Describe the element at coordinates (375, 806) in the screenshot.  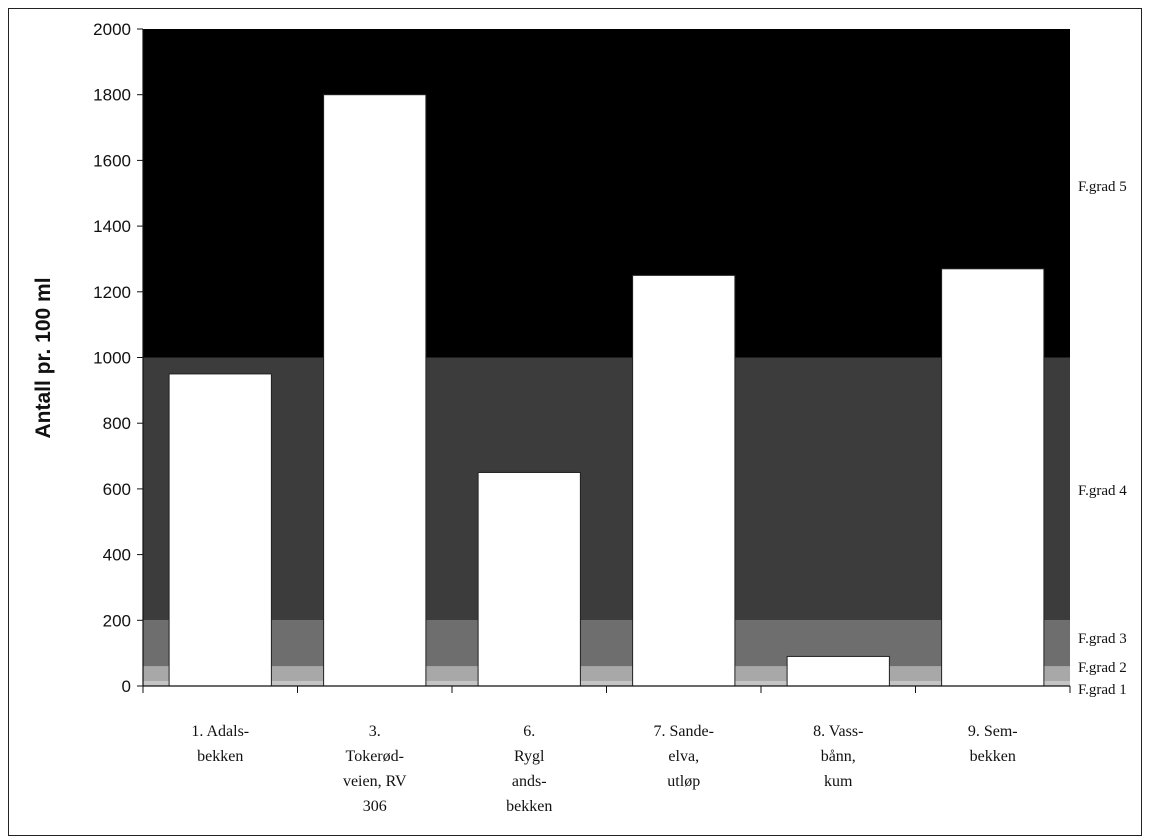
I see `category-label-line: 306` at that location.